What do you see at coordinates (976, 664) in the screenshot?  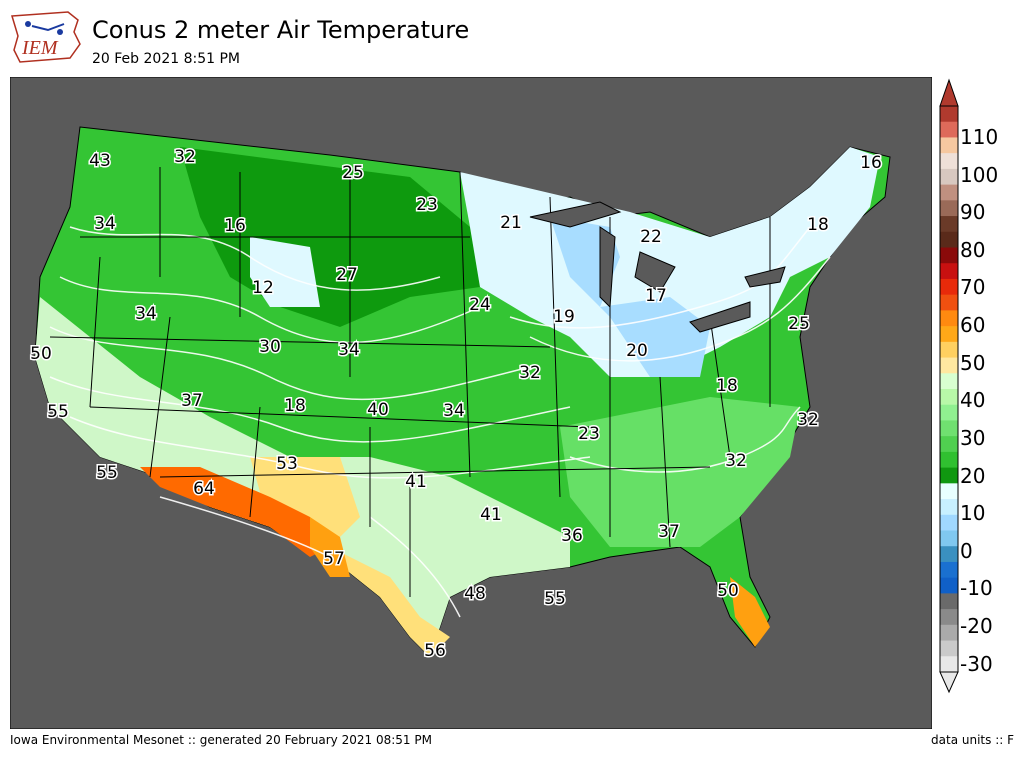 I see `colorbar-tick: -30` at bounding box center [976, 664].